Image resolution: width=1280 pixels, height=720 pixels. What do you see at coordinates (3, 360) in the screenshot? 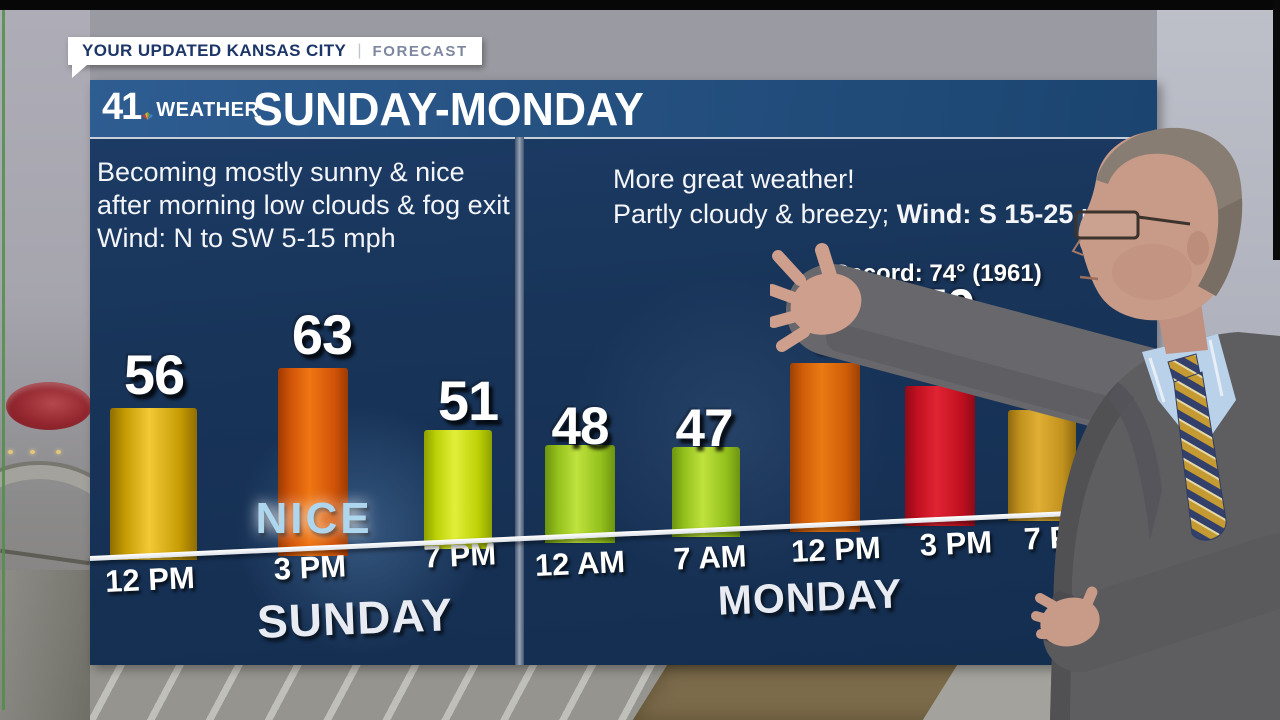
I see `chroma-edge-line` at bounding box center [3, 360].